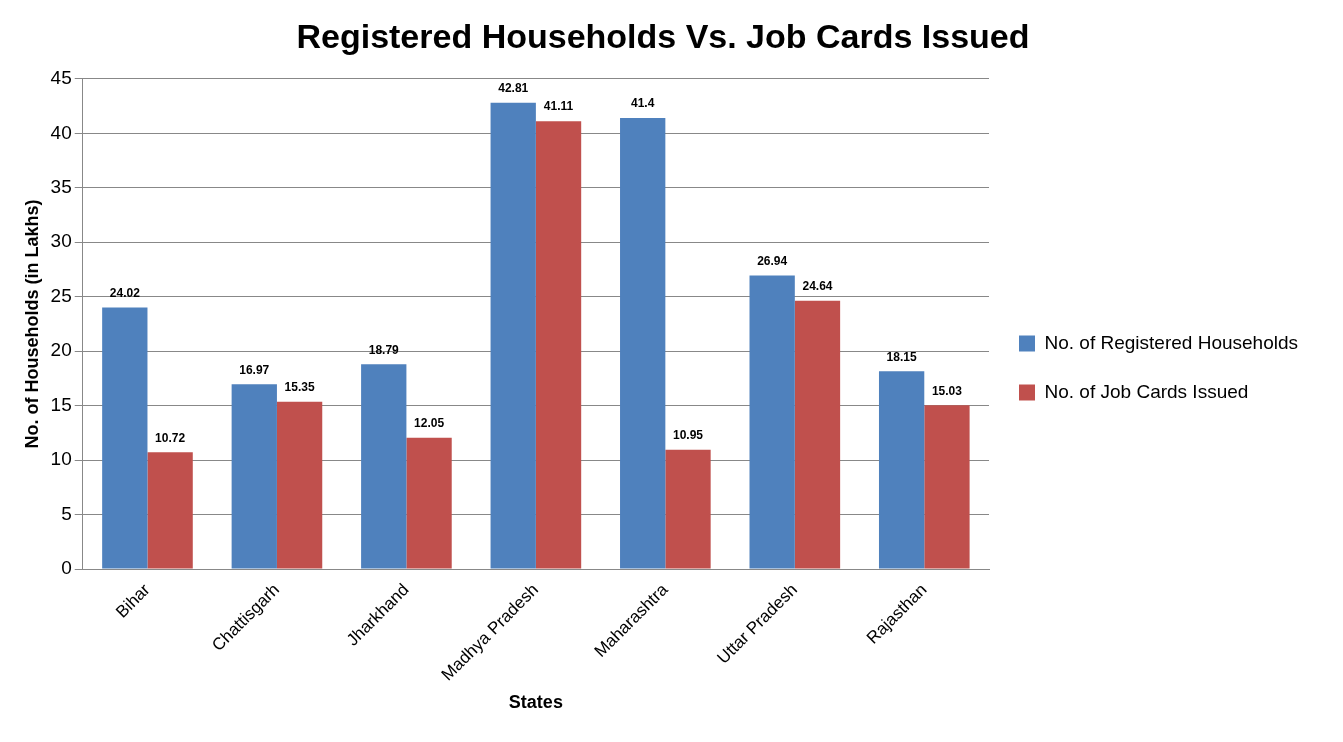 Image resolution: width=1343 pixels, height=742 pixels. I want to click on chart-title: Registered Households Vs. Job Cards Issued, so click(663, 35).